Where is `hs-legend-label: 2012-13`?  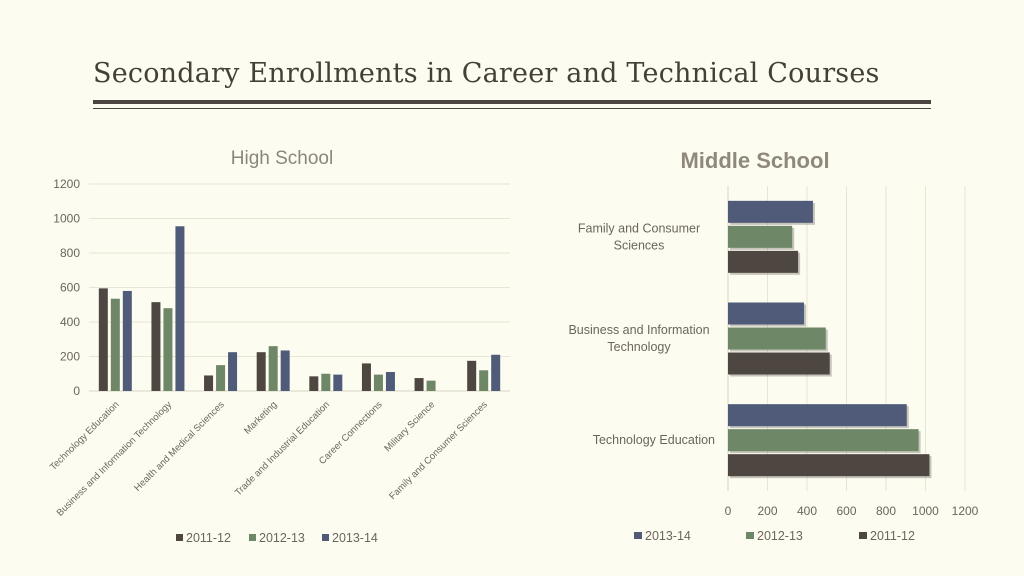 hs-legend-label: 2012-13 is located at coordinates (282, 538).